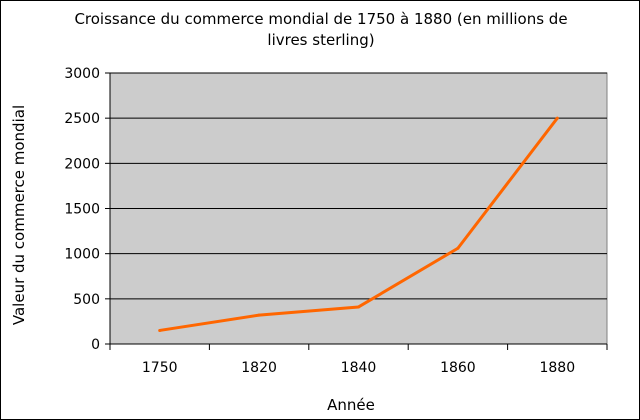 This screenshot has height=420, width=640. What do you see at coordinates (351, 405) in the screenshot?
I see `x-axis-label: Année` at bounding box center [351, 405].